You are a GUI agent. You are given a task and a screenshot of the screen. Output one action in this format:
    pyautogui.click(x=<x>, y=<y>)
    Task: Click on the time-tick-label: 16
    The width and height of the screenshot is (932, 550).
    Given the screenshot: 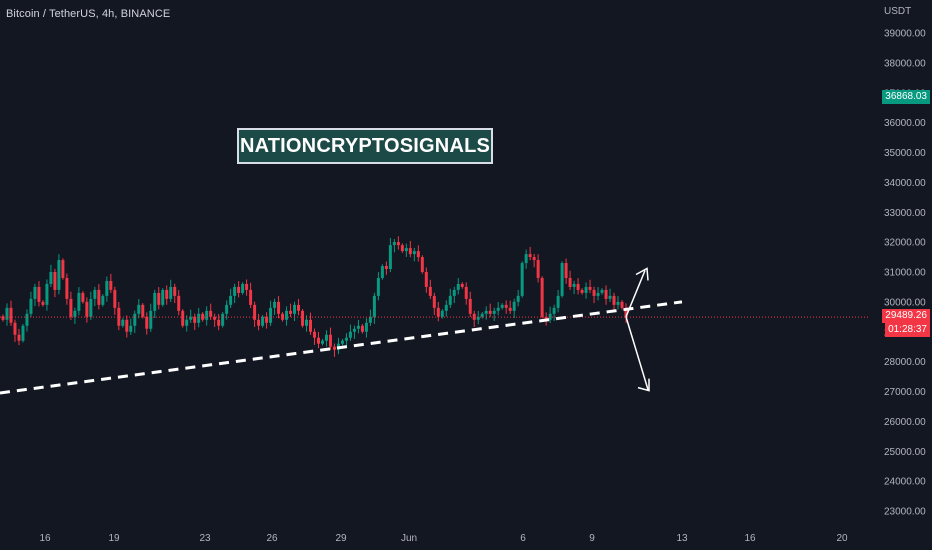 What is the action you would take?
    pyautogui.click(x=750, y=538)
    